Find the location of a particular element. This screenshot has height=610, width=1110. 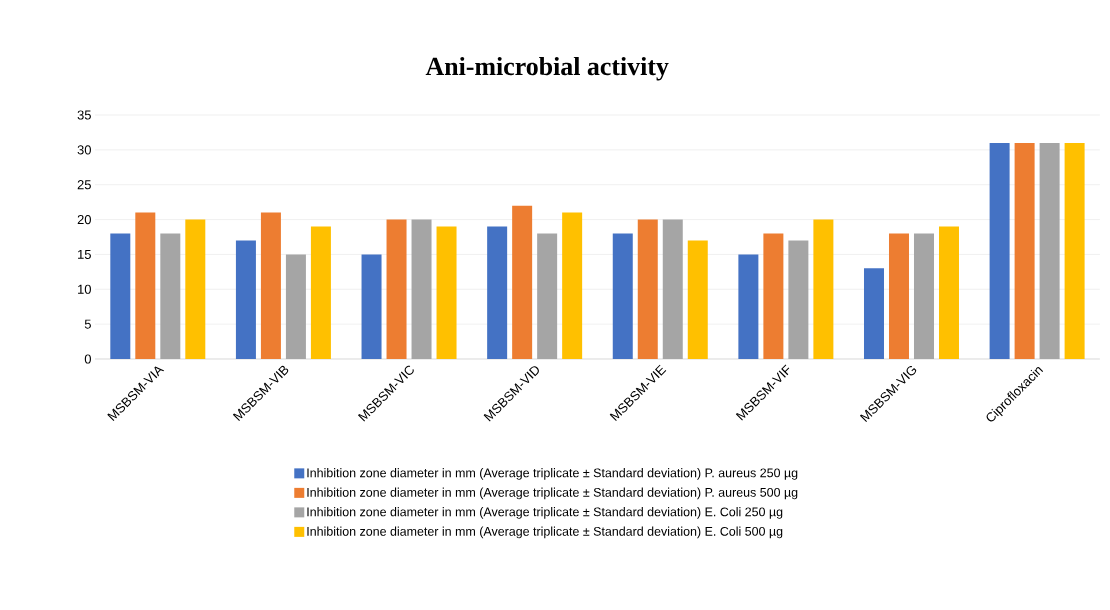

chart-title: Ani-microbial activity is located at coordinates (547, 68).